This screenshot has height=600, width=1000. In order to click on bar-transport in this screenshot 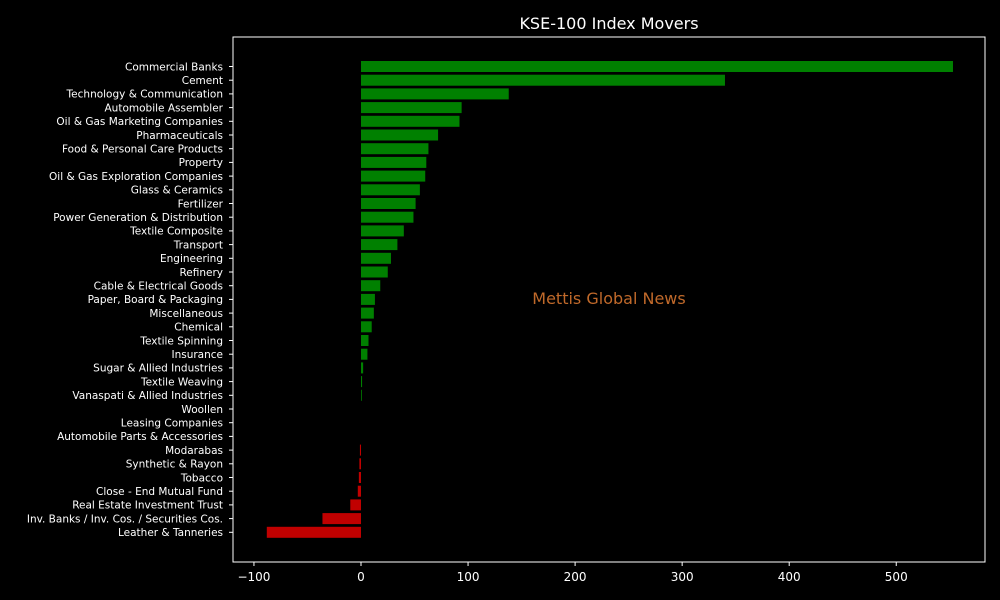, I will do `click(379, 245)`.